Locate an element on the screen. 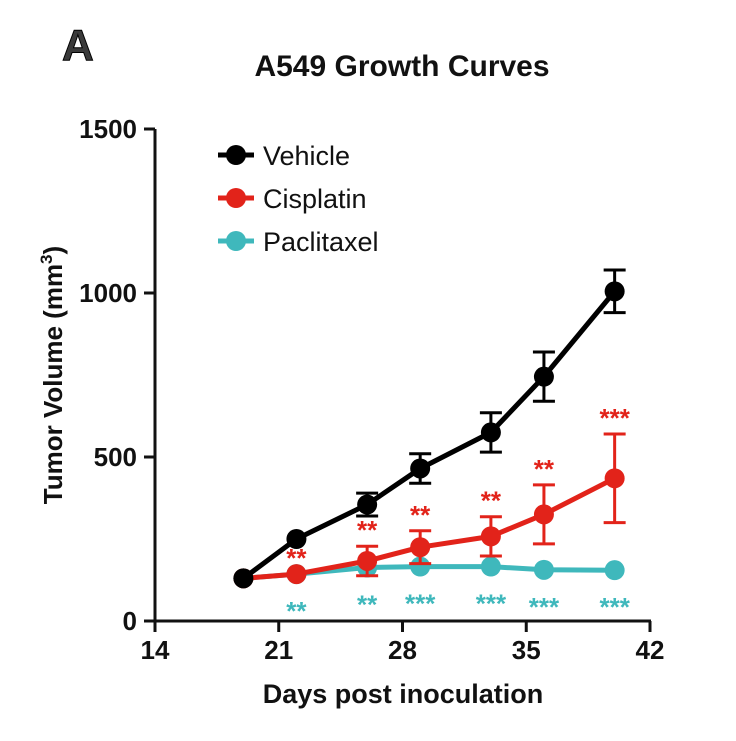 This screenshot has height=741, width=736. y-axis-title-superscript: 3 is located at coordinates (46, 258).